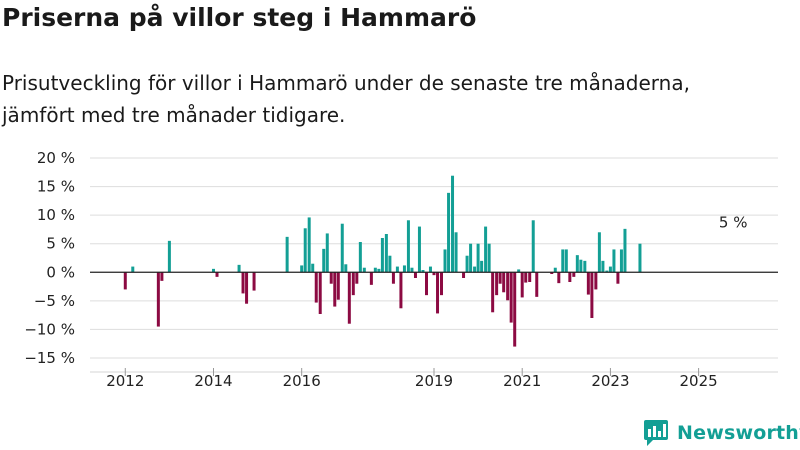 Image resolution: width=800 pixels, height=450 pixels. Describe the element at coordinates (302, 381) in the screenshot. I see `x-tick-label: 2016` at that location.